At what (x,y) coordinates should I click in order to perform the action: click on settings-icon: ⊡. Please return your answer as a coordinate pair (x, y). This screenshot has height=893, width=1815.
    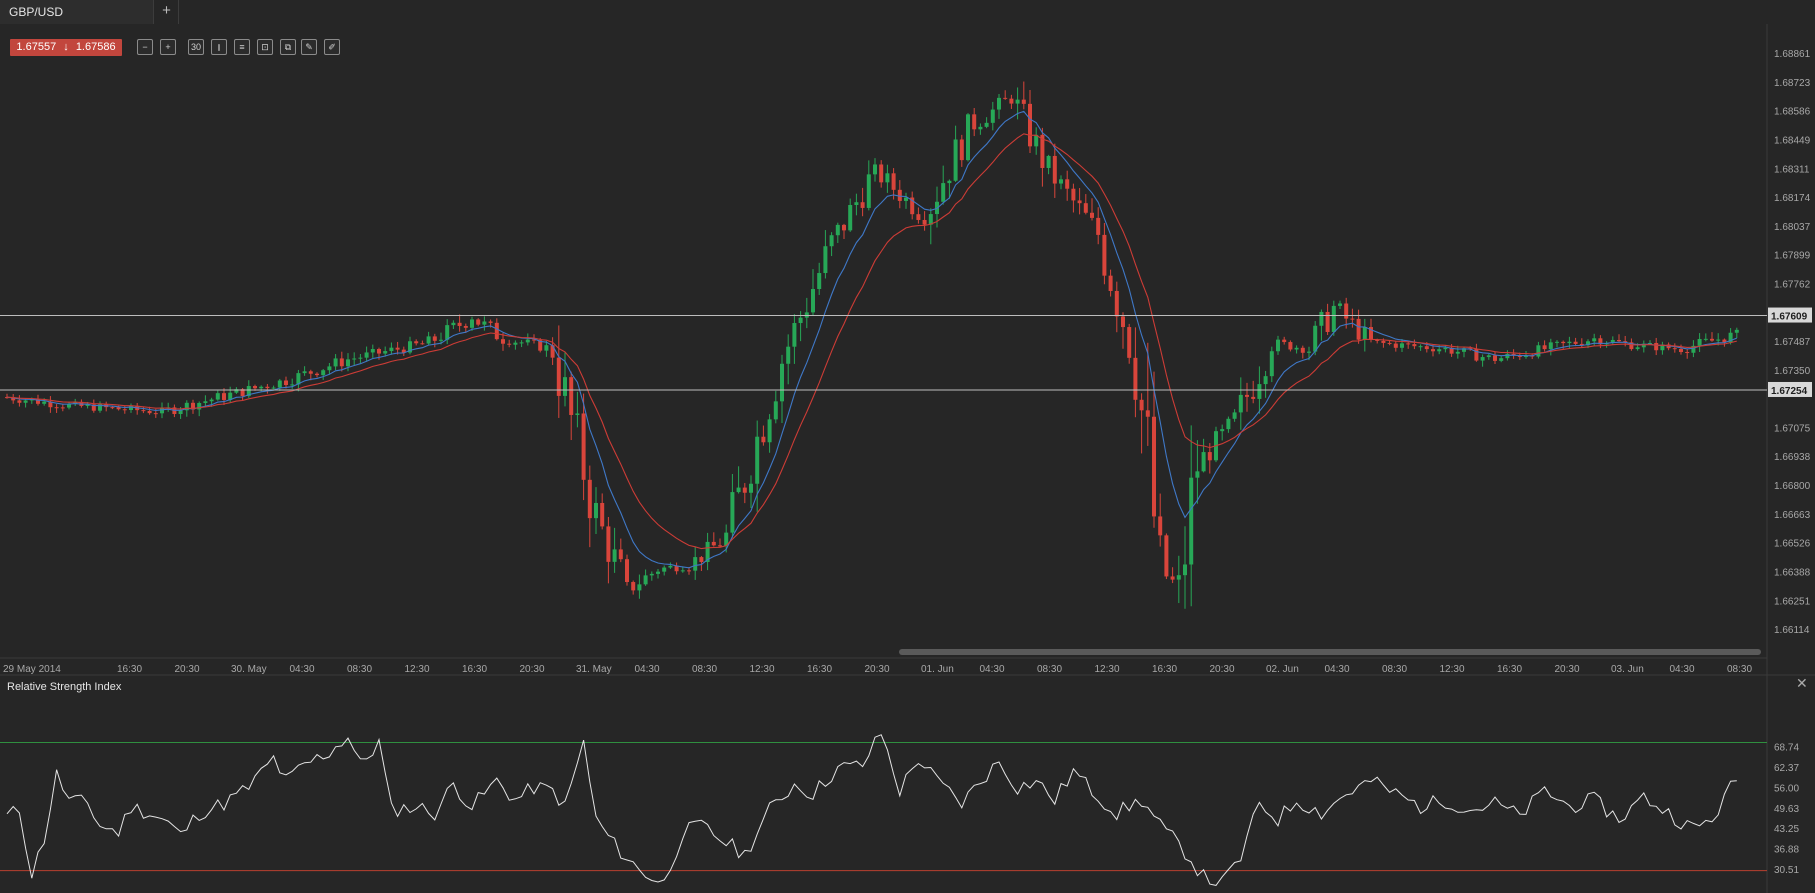
    Looking at the image, I should click on (265, 47).